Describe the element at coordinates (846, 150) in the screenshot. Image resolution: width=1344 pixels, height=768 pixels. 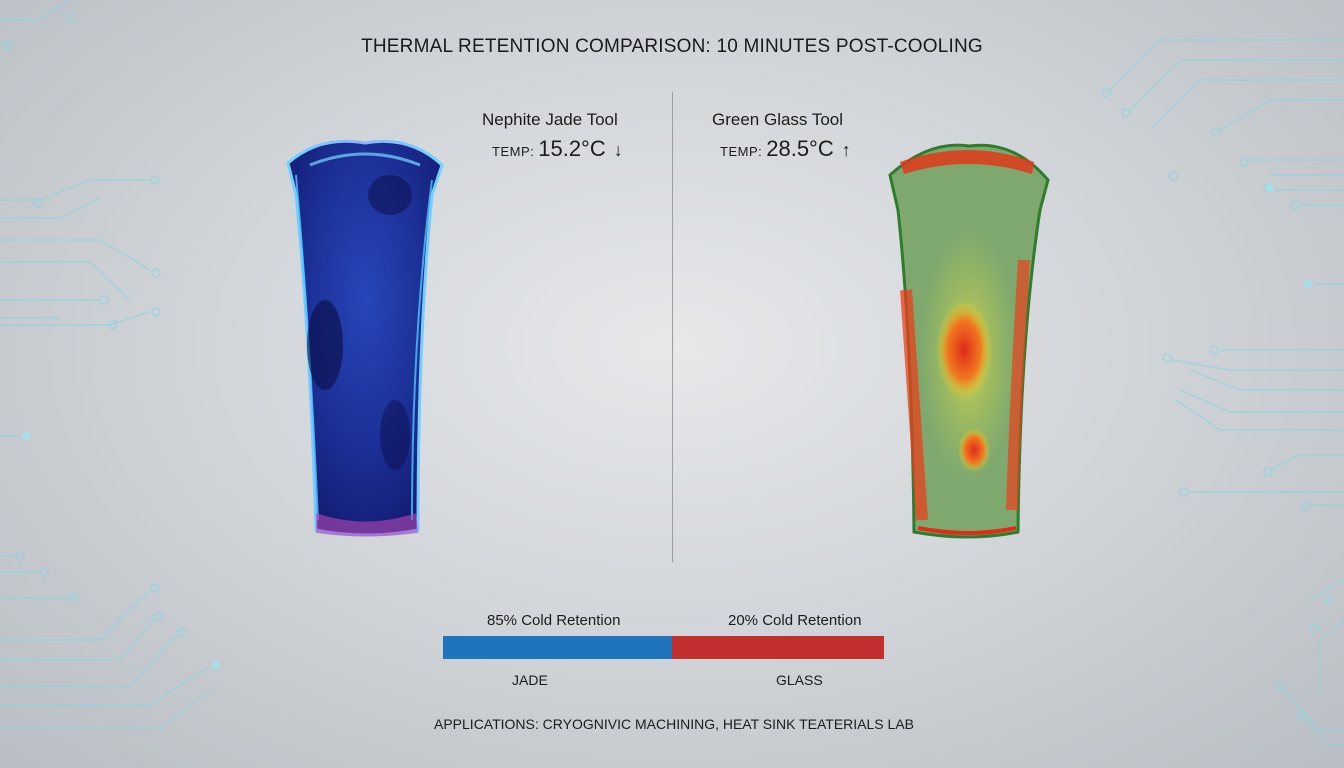
I see `up-arrow-icon: ↑` at that location.